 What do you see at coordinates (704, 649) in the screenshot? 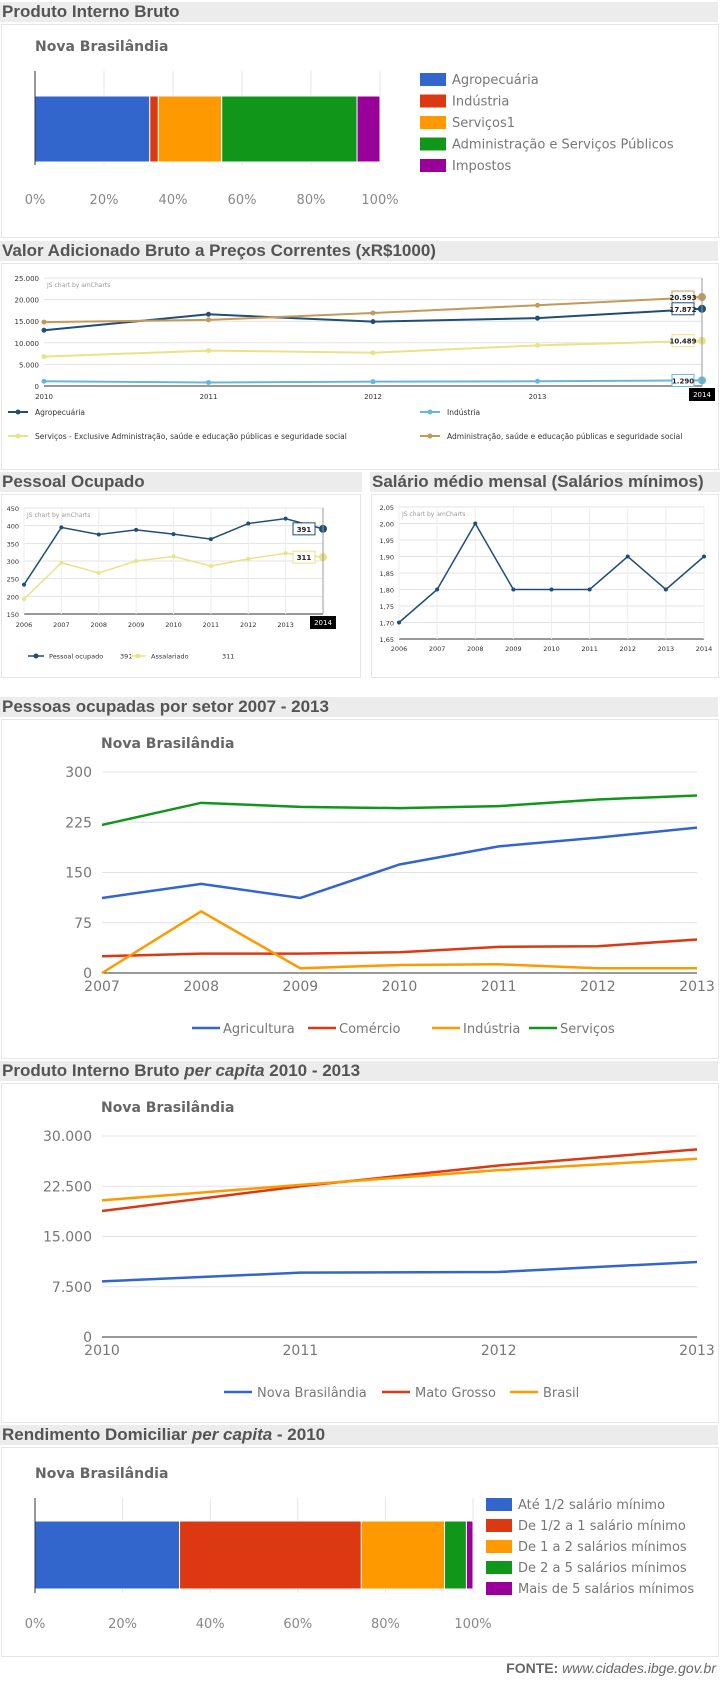
I see `x-tick-label: 2014` at bounding box center [704, 649].